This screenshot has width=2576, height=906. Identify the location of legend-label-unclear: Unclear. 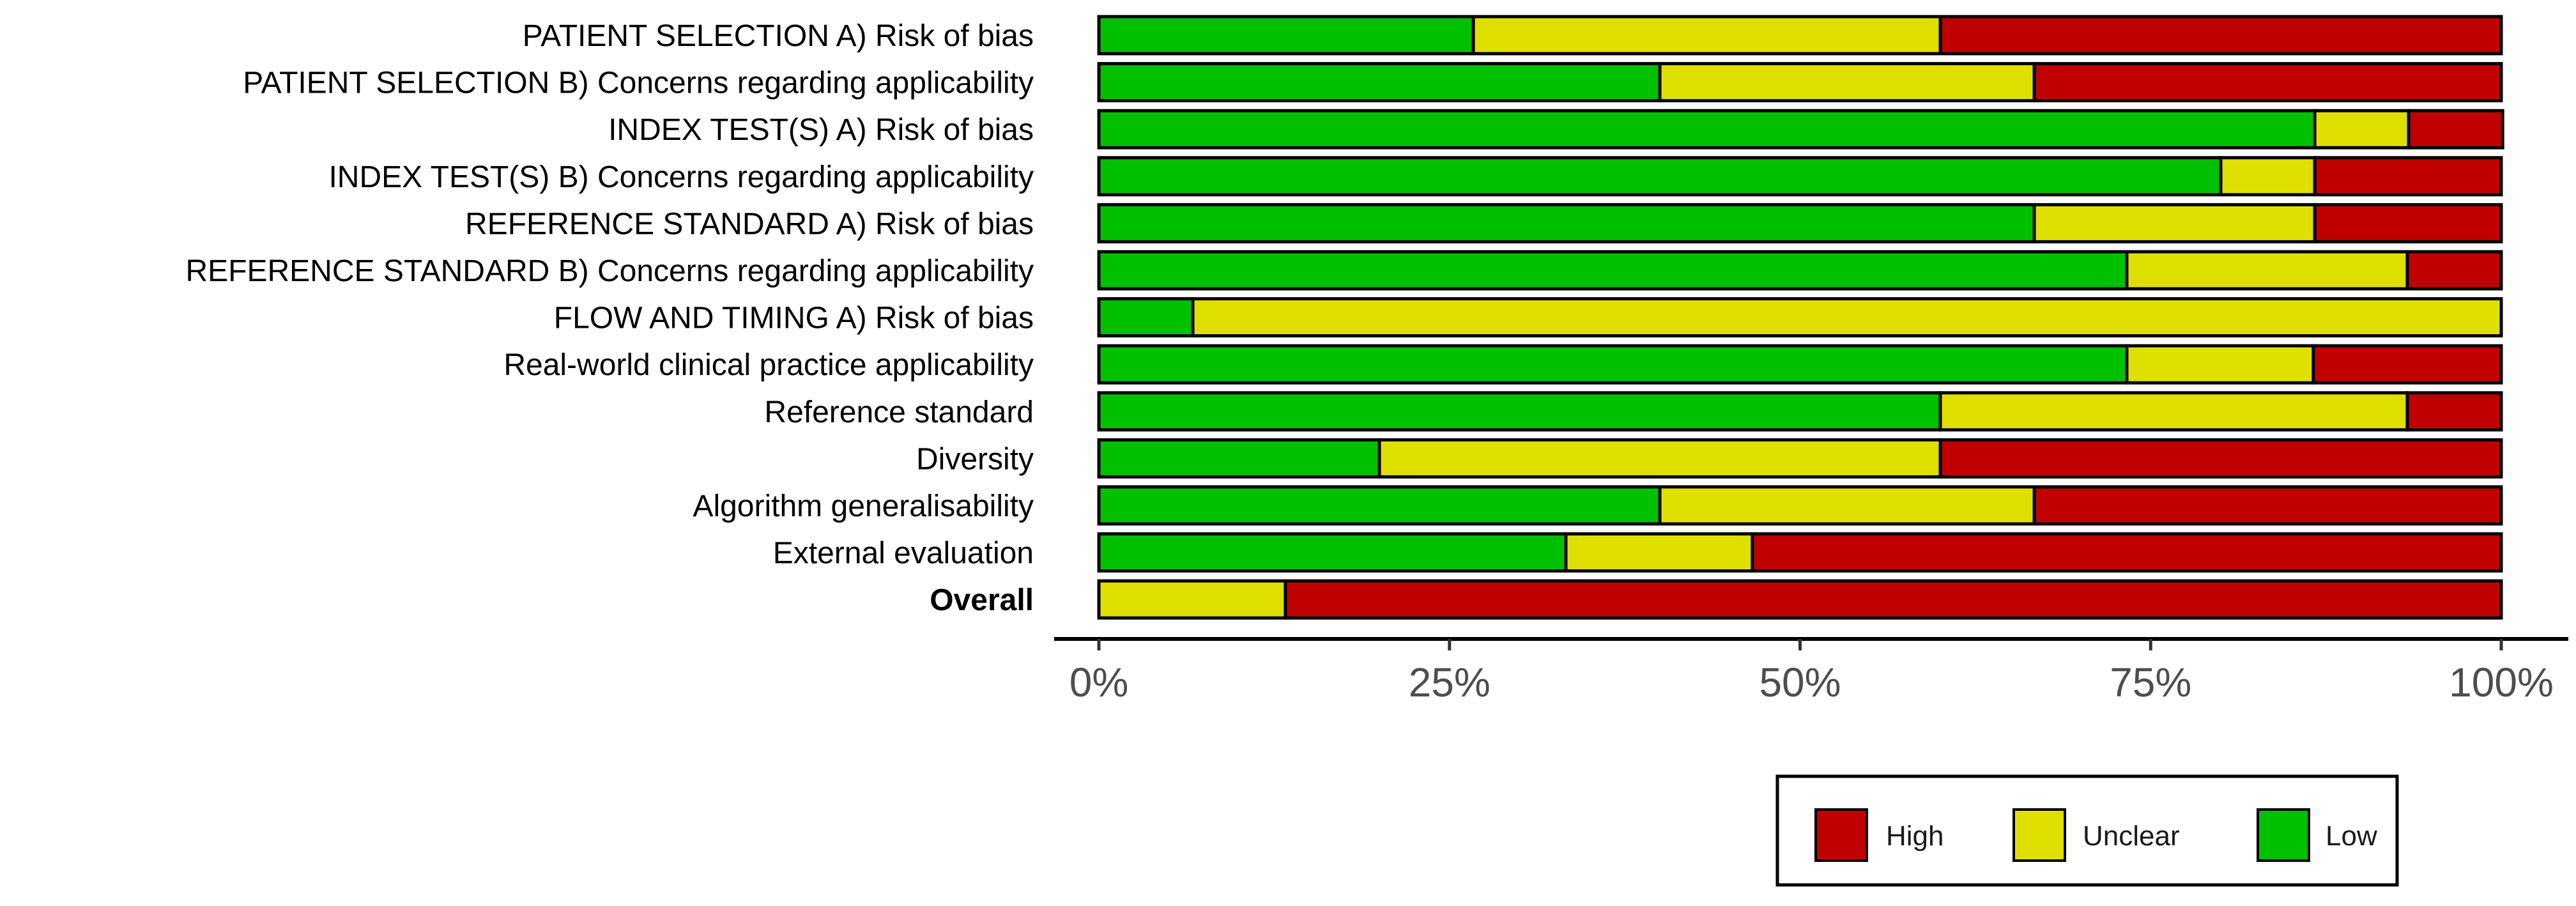
(2131, 836).